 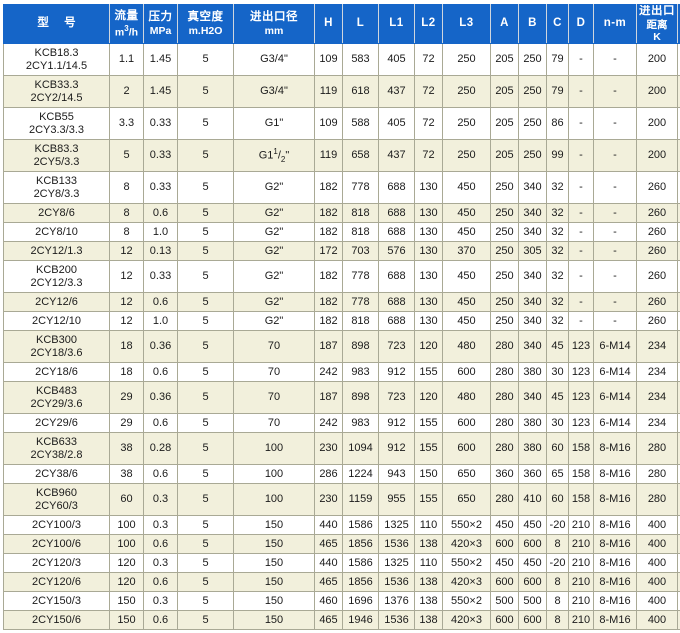 What do you see at coordinates (57, 474) in the screenshot?
I see `cell-model: 2CY38/6` at bounding box center [57, 474].